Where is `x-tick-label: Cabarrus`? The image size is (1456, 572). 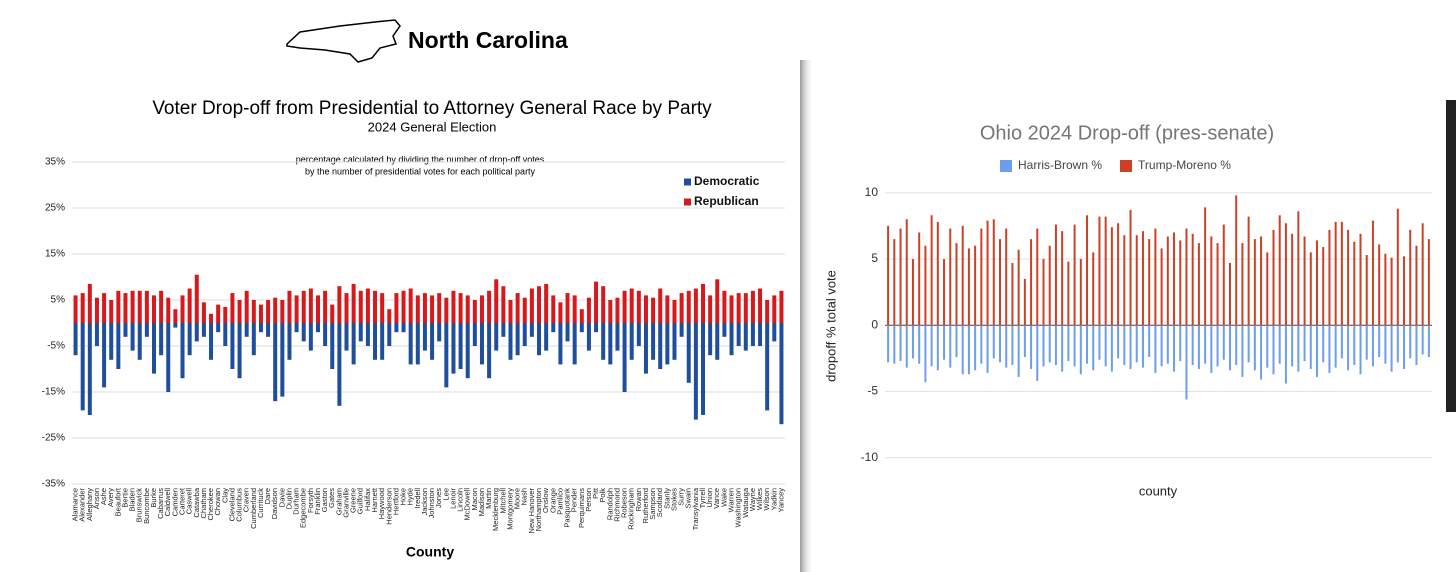 x-tick-label: Cabarrus is located at coordinates (160, 503).